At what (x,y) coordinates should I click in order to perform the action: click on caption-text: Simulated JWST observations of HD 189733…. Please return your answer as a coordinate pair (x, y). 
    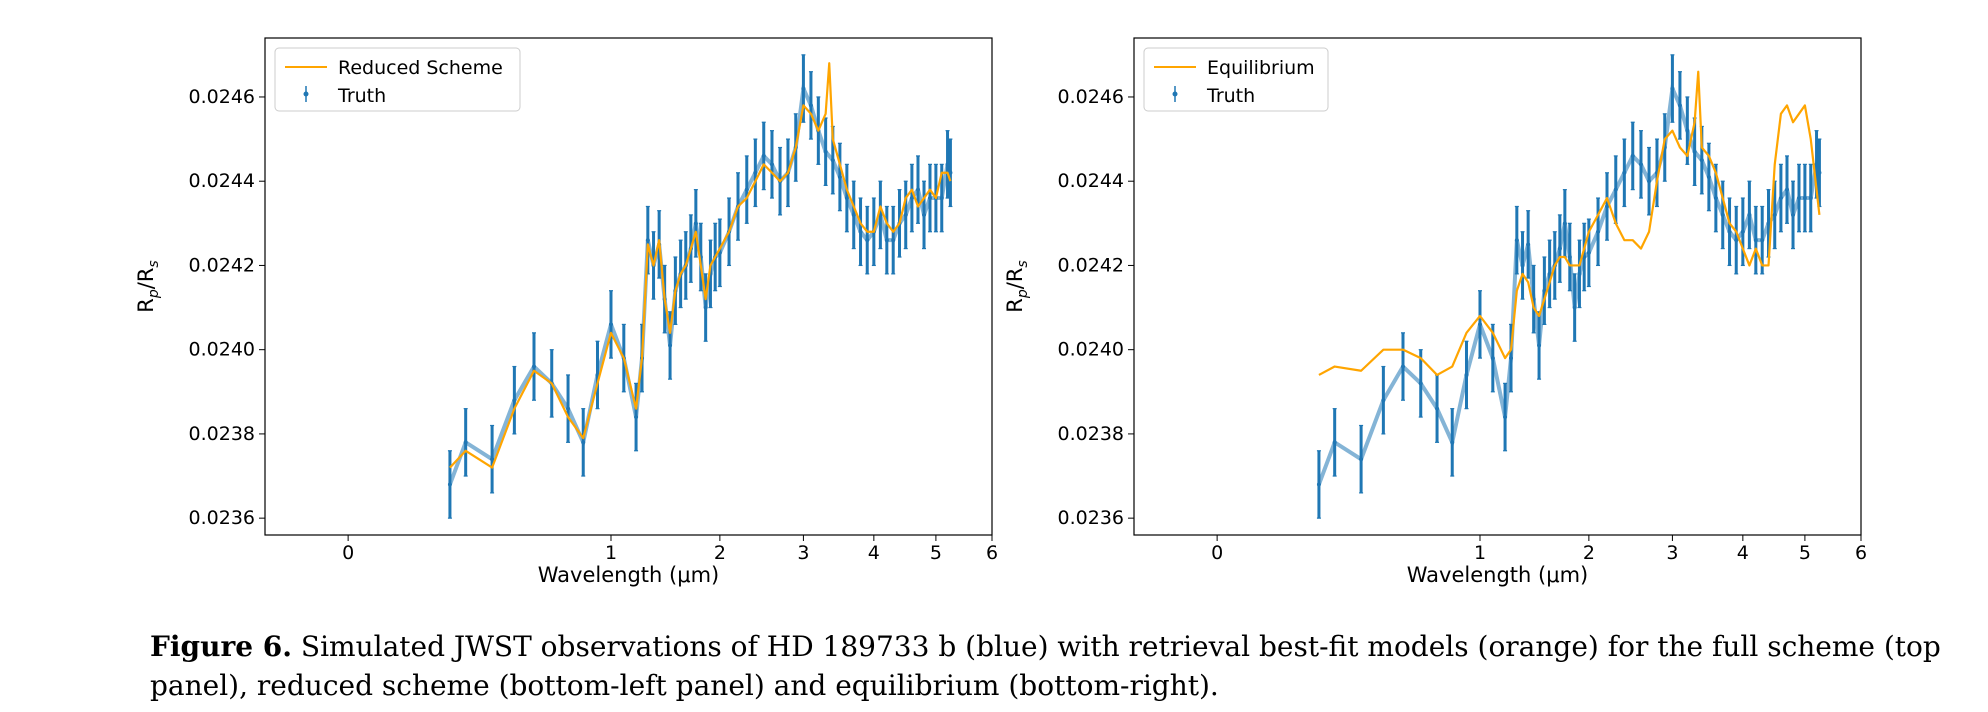
    Looking at the image, I should click on (1045, 666).